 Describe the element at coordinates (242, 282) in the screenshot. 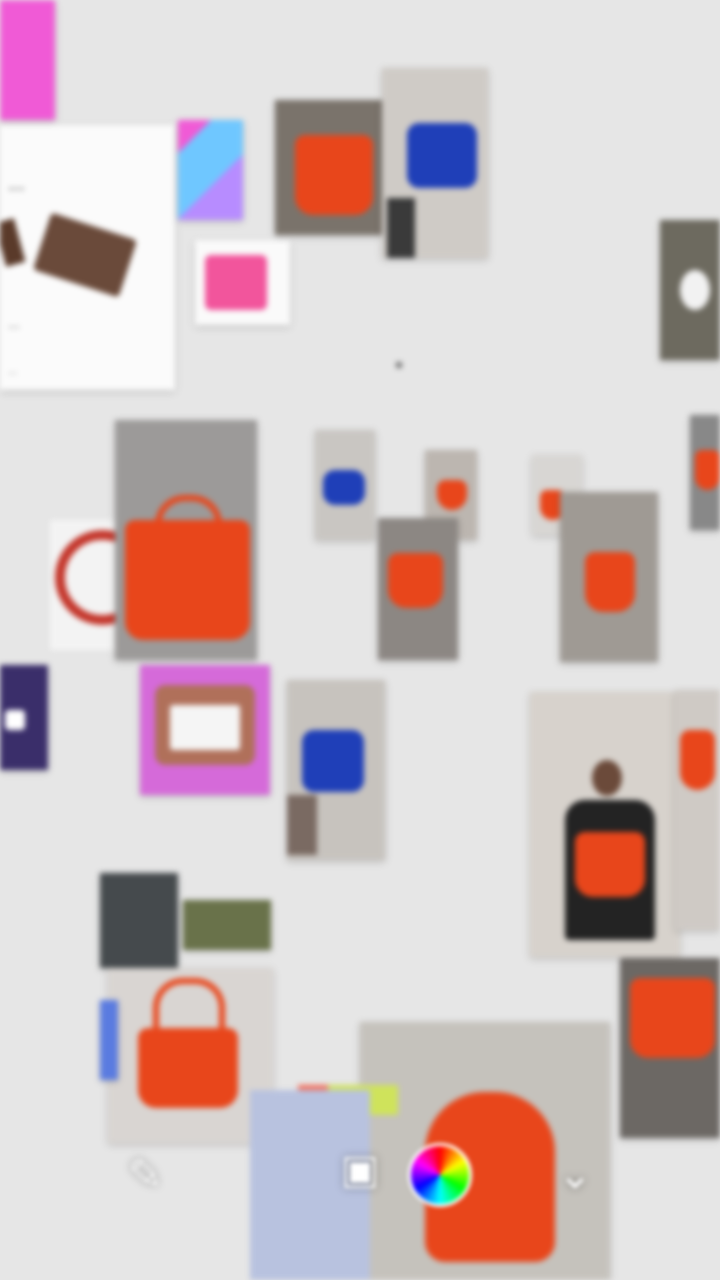

I see `pink-sticker` at that location.